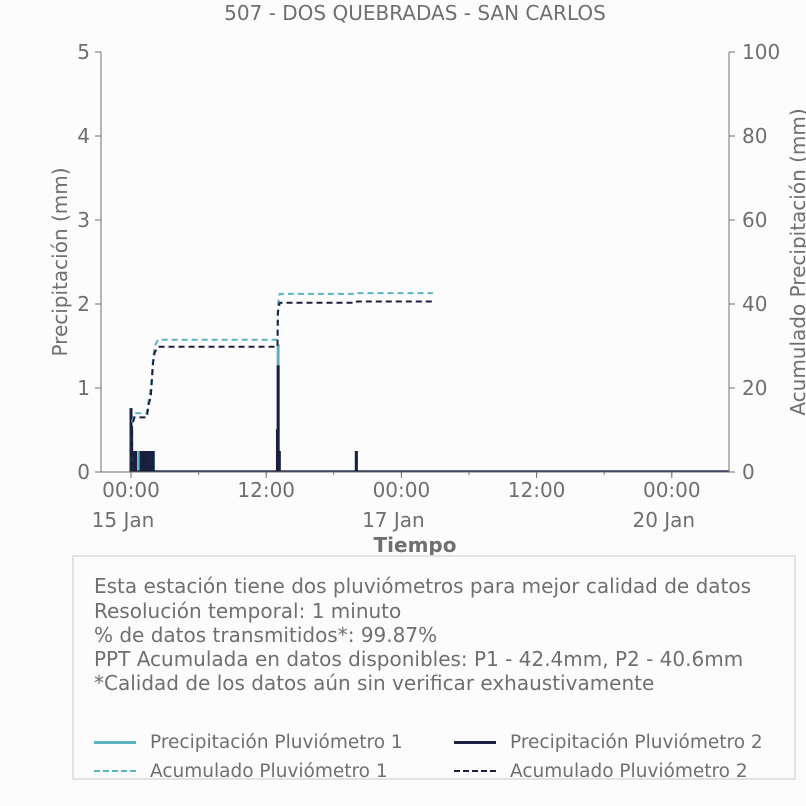  I want to click on legend-item-p2: Precipitación Pluviómetro 2, so click(608, 742).